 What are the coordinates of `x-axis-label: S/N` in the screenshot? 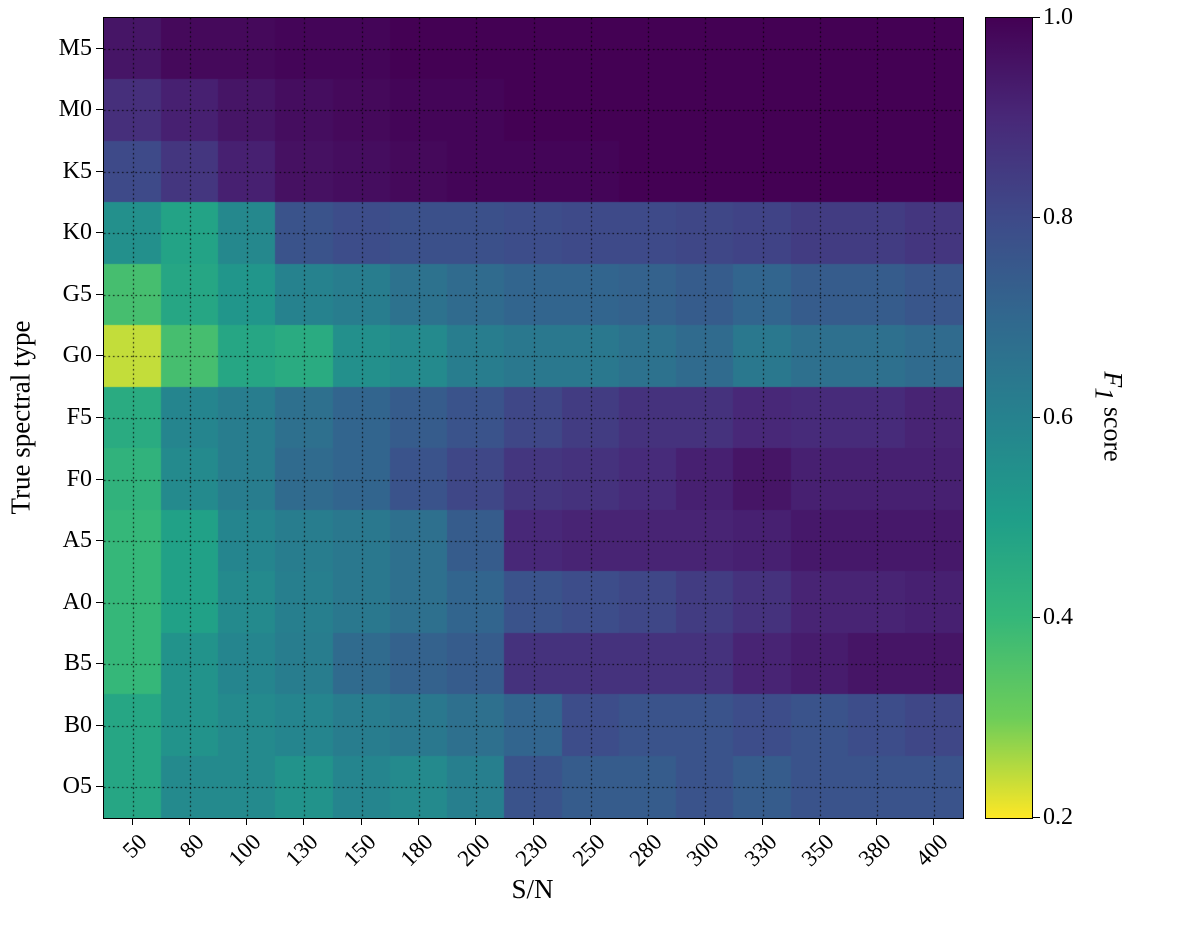 It's located at (532, 889).